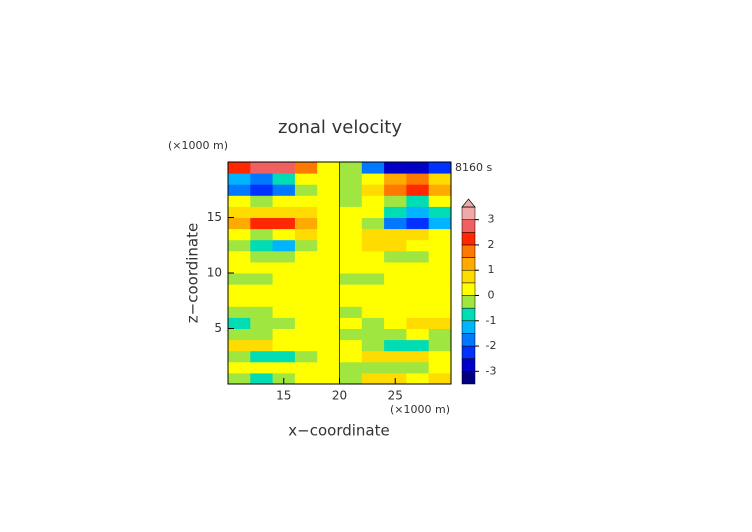 The image size is (752, 532). I want to click on colorbar-tick-label: 0, so click(491, 295).